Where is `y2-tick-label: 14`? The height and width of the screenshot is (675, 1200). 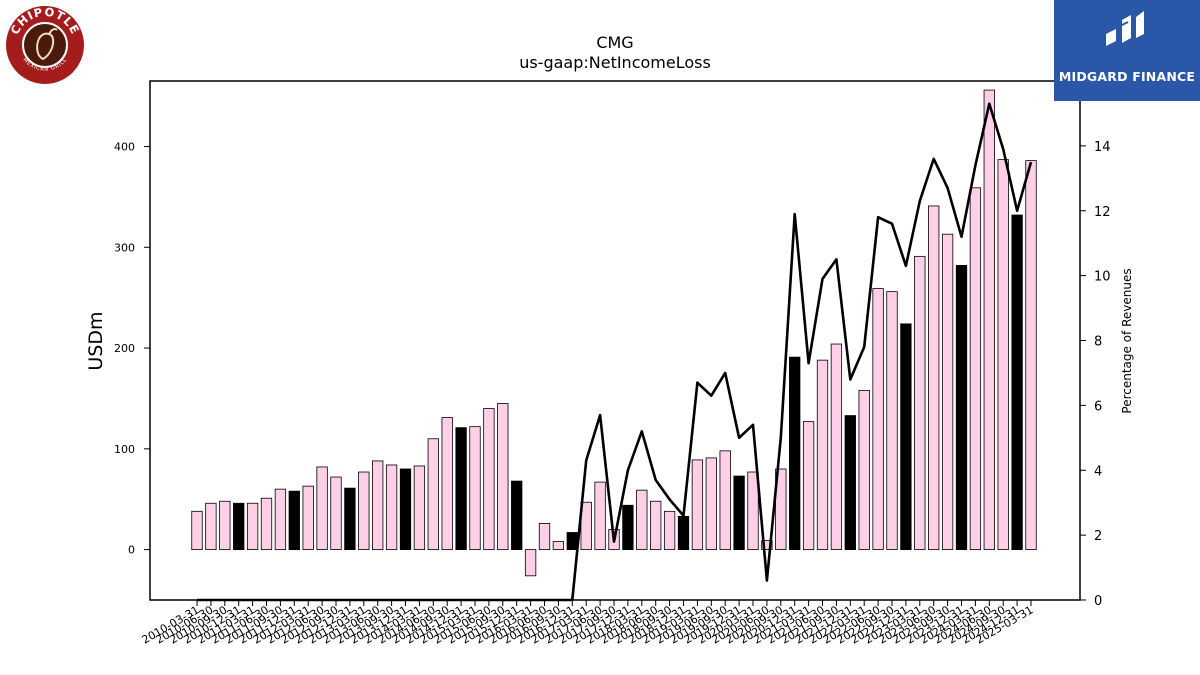 y2-tick-label: 14 is located at coordinates (1102, 147).